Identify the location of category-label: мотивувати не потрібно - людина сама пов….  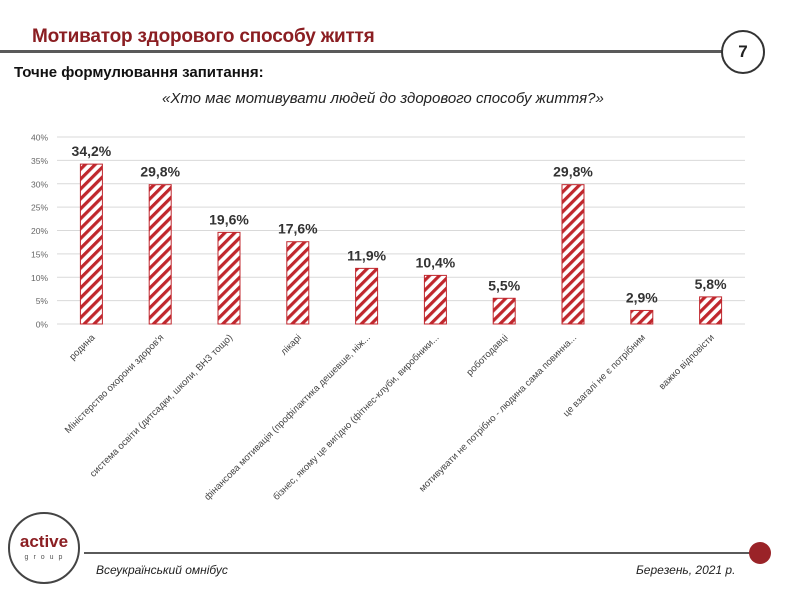
(498, 413).